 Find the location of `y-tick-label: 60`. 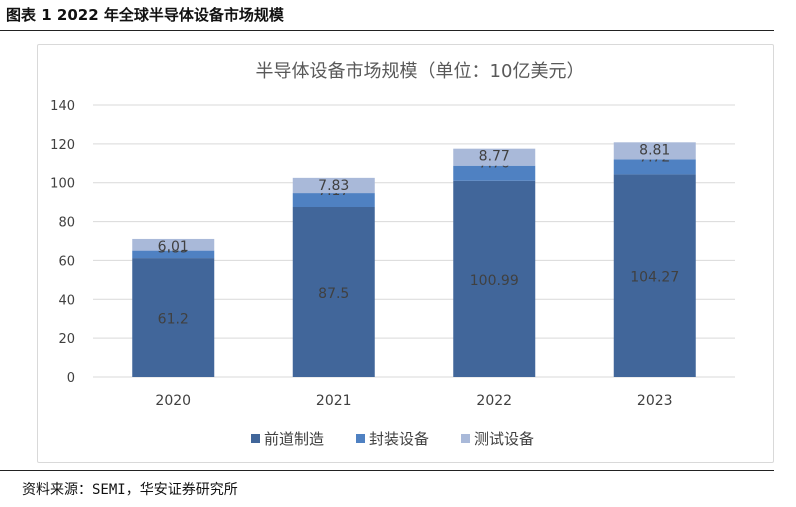

y-tick-label: 60 is located at coordinates (66, 261).